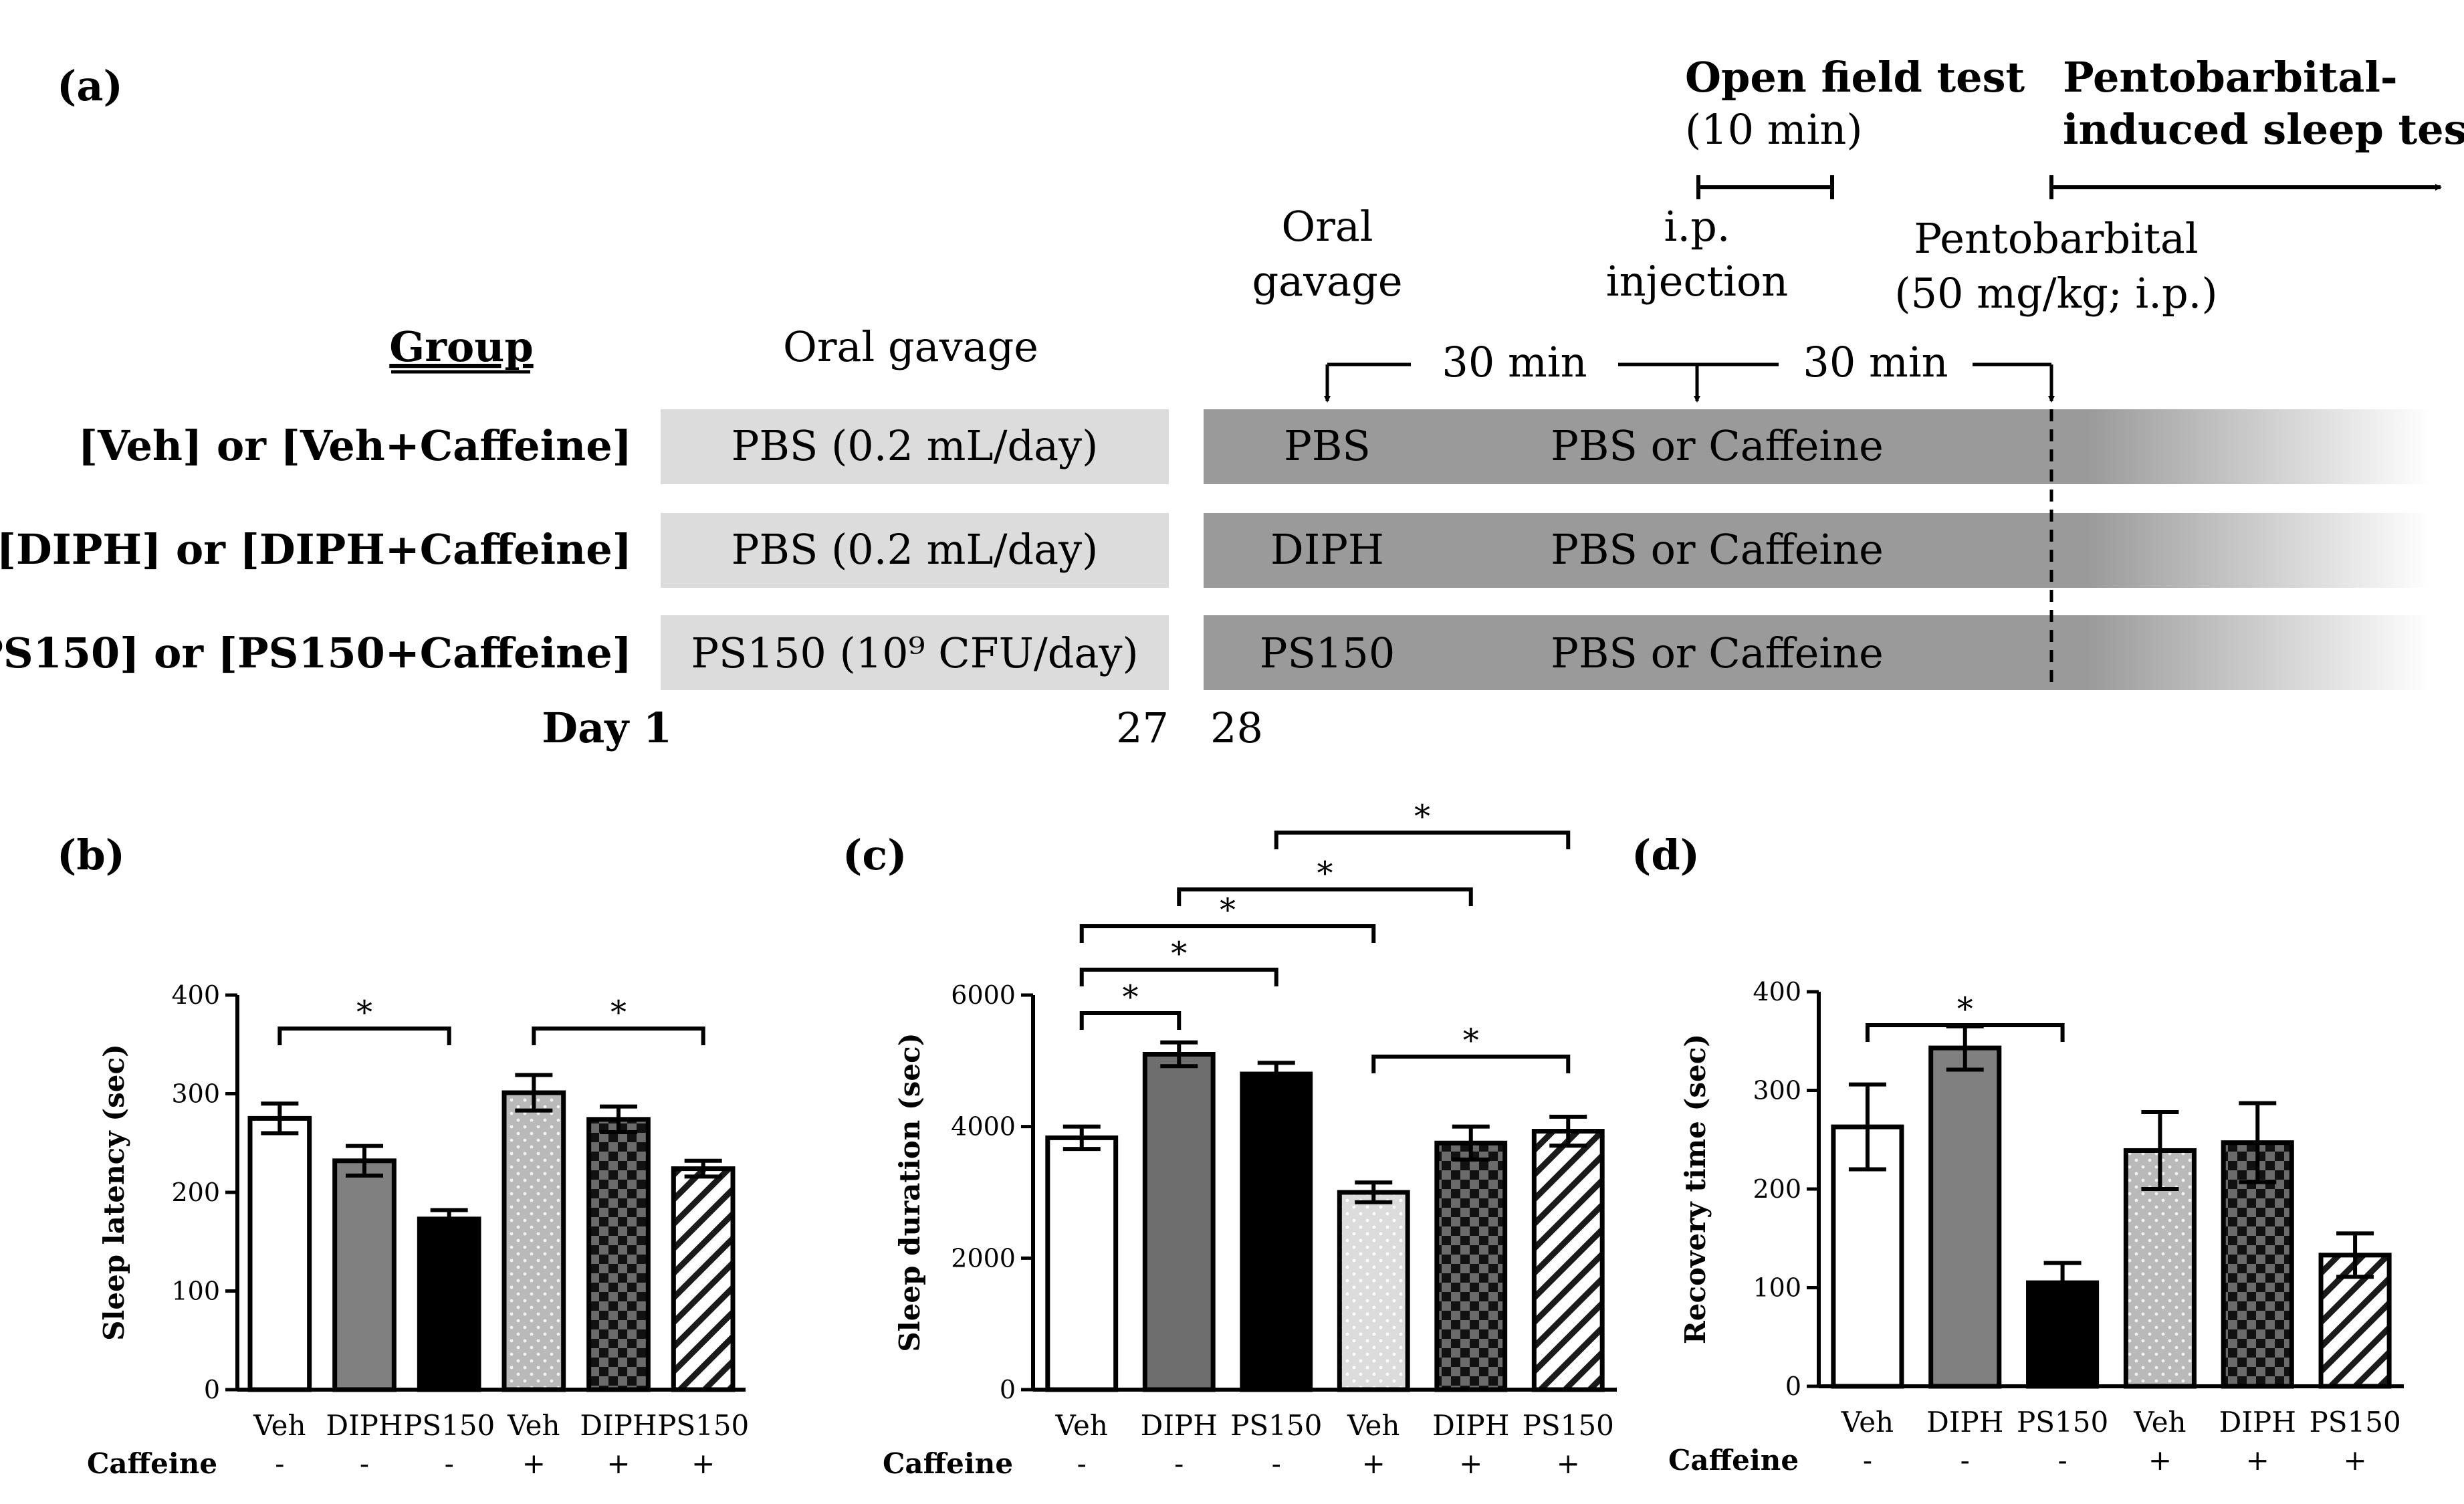 This screenshot has width=2464, height=1504. What do you see at coordinates (1327, 549) in the screenshot?
I see `gavage-text: DIPH` at bounding box center [1327, 549].